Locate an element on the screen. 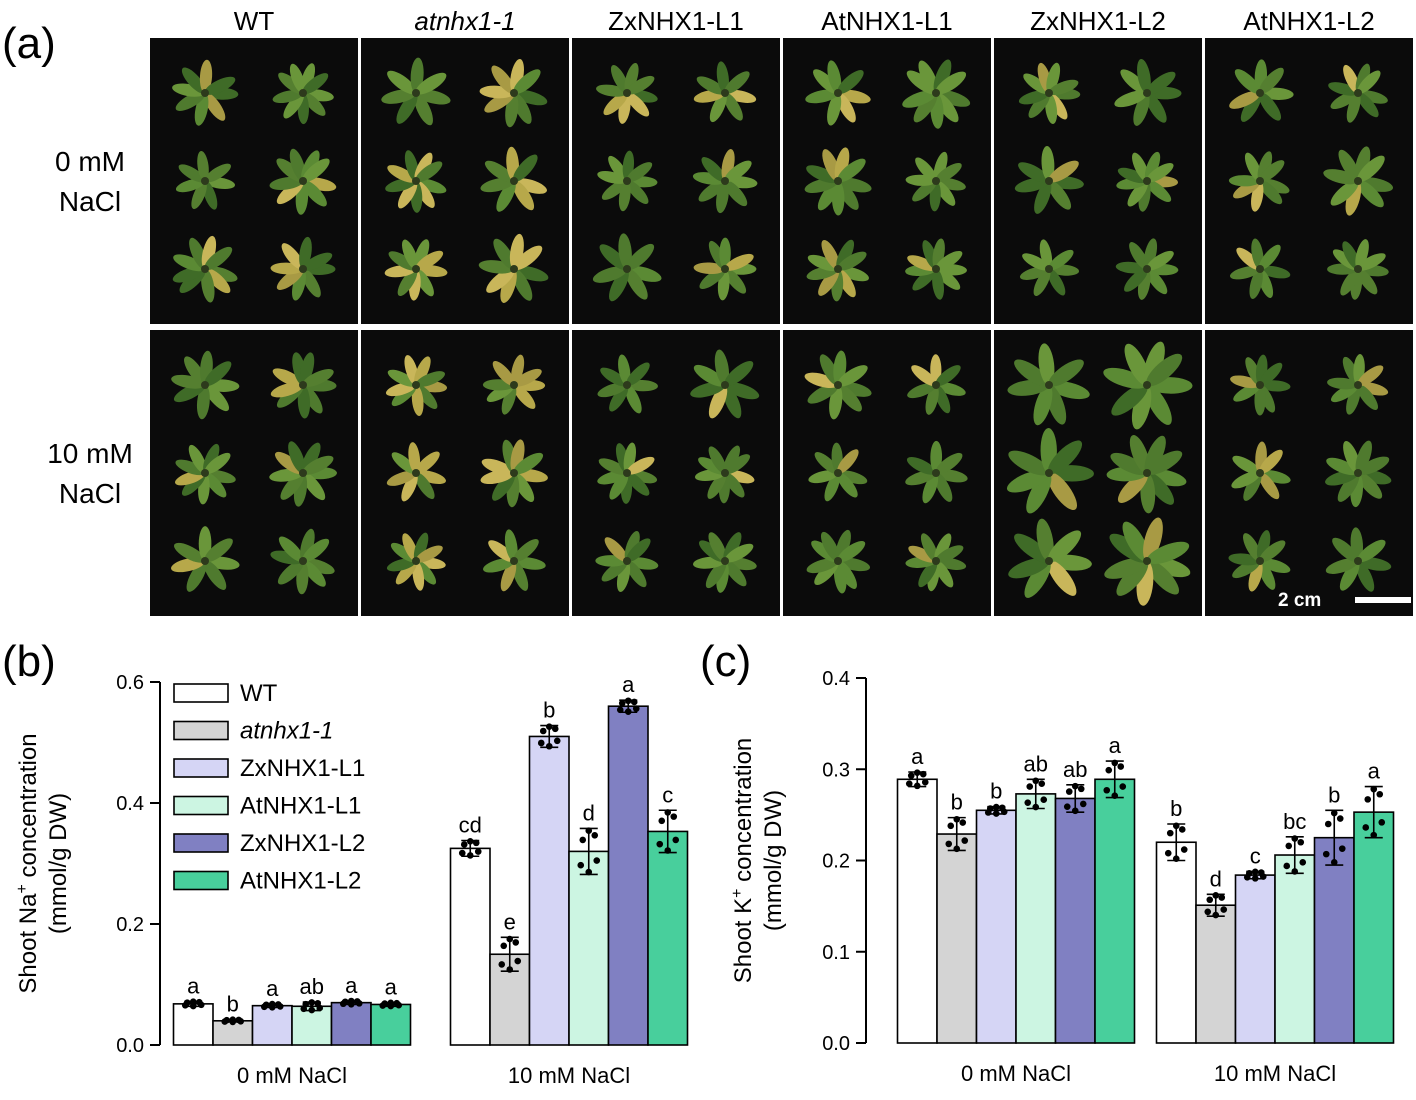 This screenshot has height=1100, width=1416. significance-letter: ab is located at coordinates (312, 986).